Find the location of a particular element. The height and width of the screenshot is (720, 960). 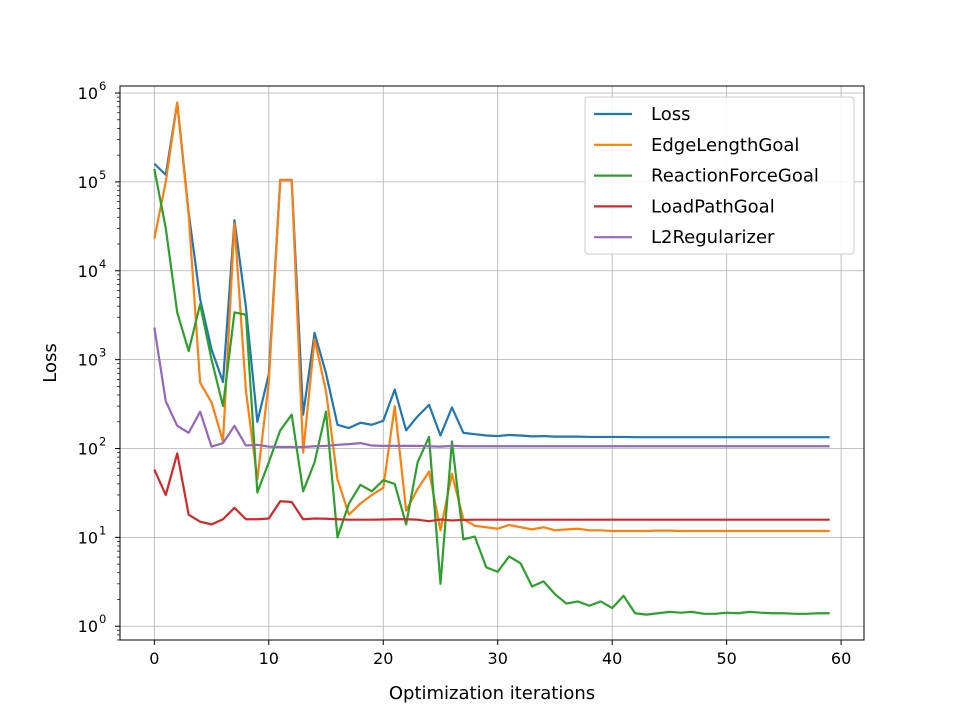

x-axis-ticks: 0 10 20 30 40 50 60 is located at coordinates (500, 654).